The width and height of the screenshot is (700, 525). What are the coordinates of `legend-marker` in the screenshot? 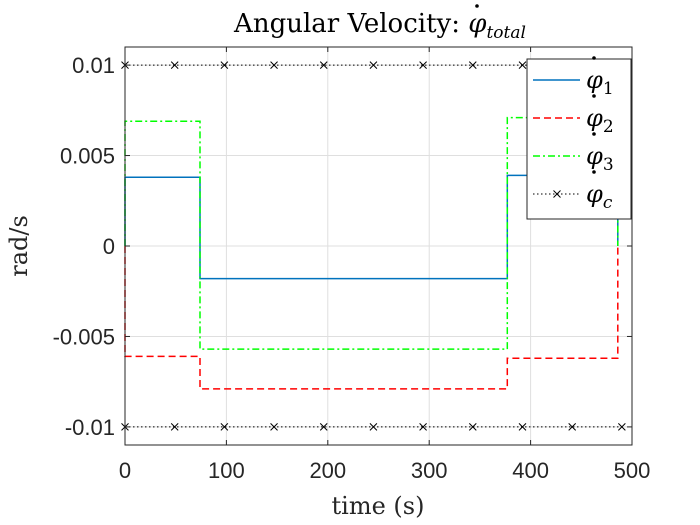 It's located at (557, 194).